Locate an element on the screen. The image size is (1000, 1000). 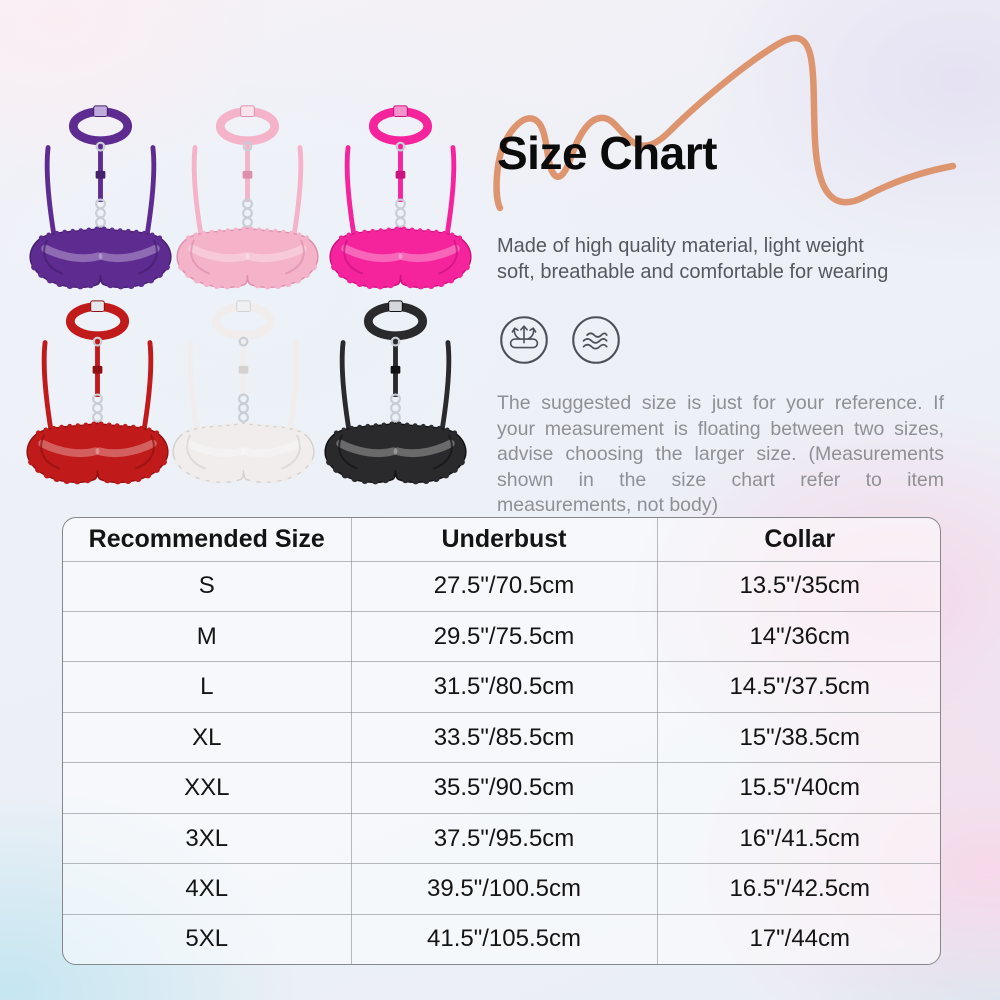
table-cell: S is located at coordinates (207, 586).